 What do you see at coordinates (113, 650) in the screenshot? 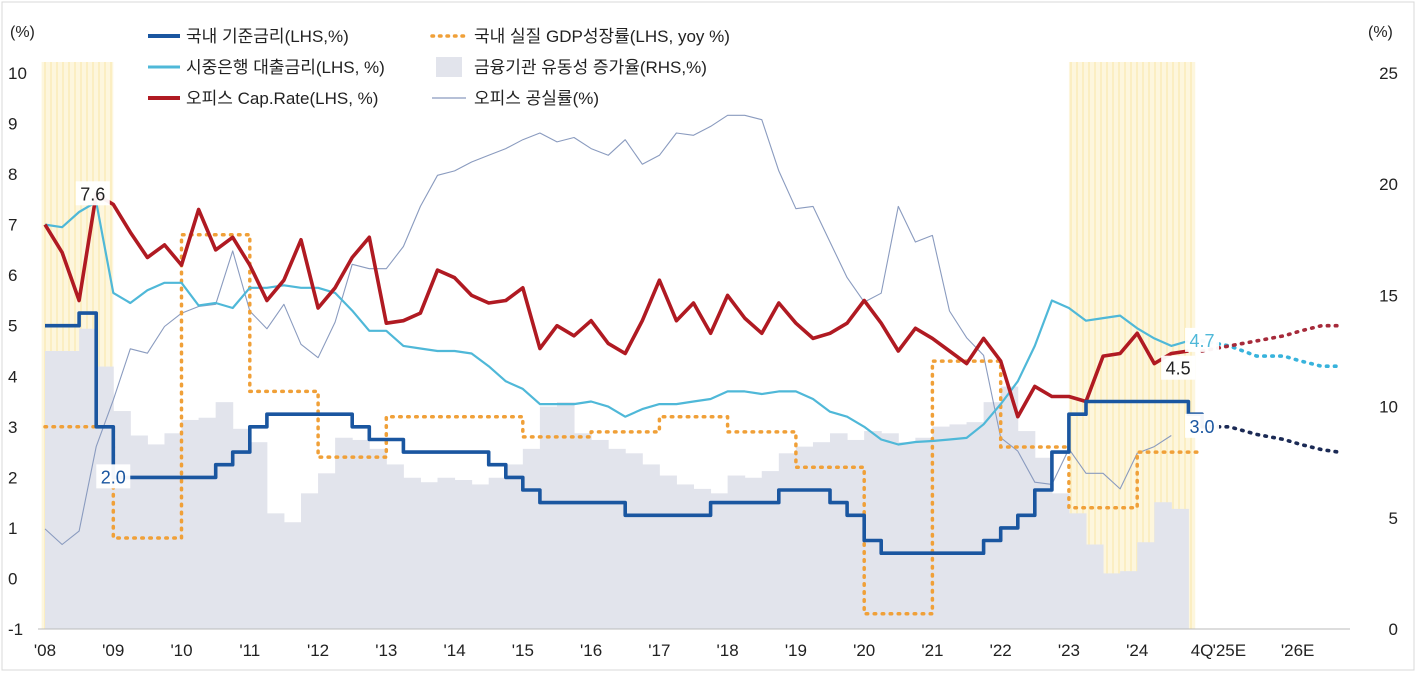
I see `x-tick-label: '09` at bounding box center [113, 650].